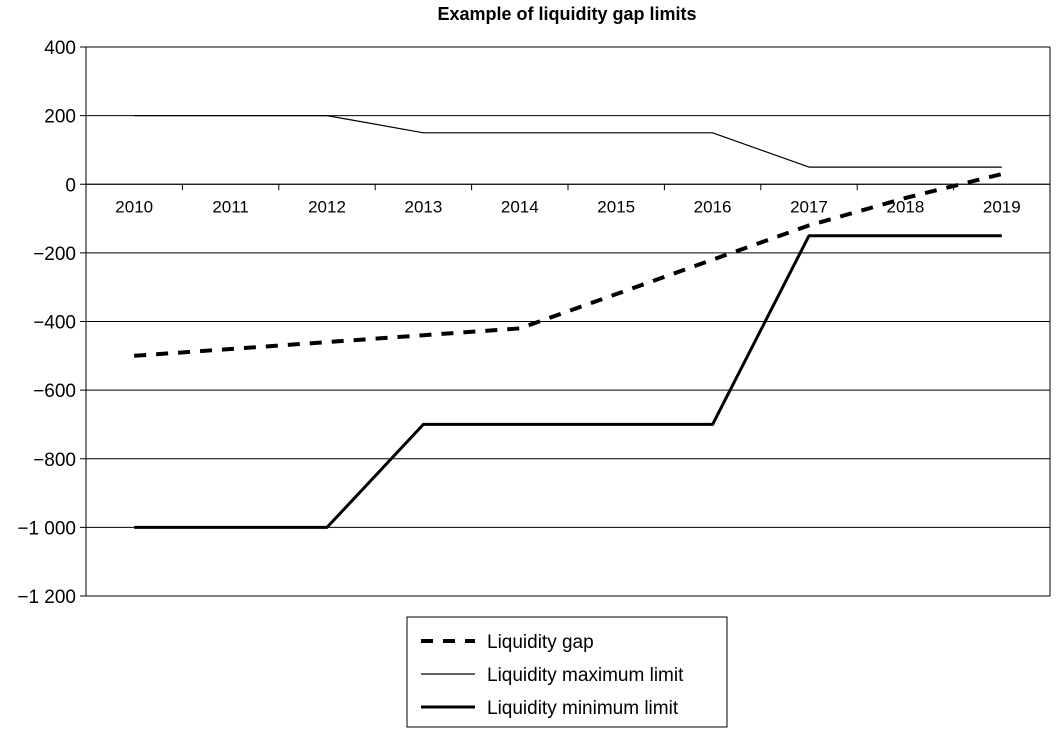  What do you see at coordinates (46, 528) in the screenshot?
I see `y-tick-label: −1 000` at bounding box center [46, 528].